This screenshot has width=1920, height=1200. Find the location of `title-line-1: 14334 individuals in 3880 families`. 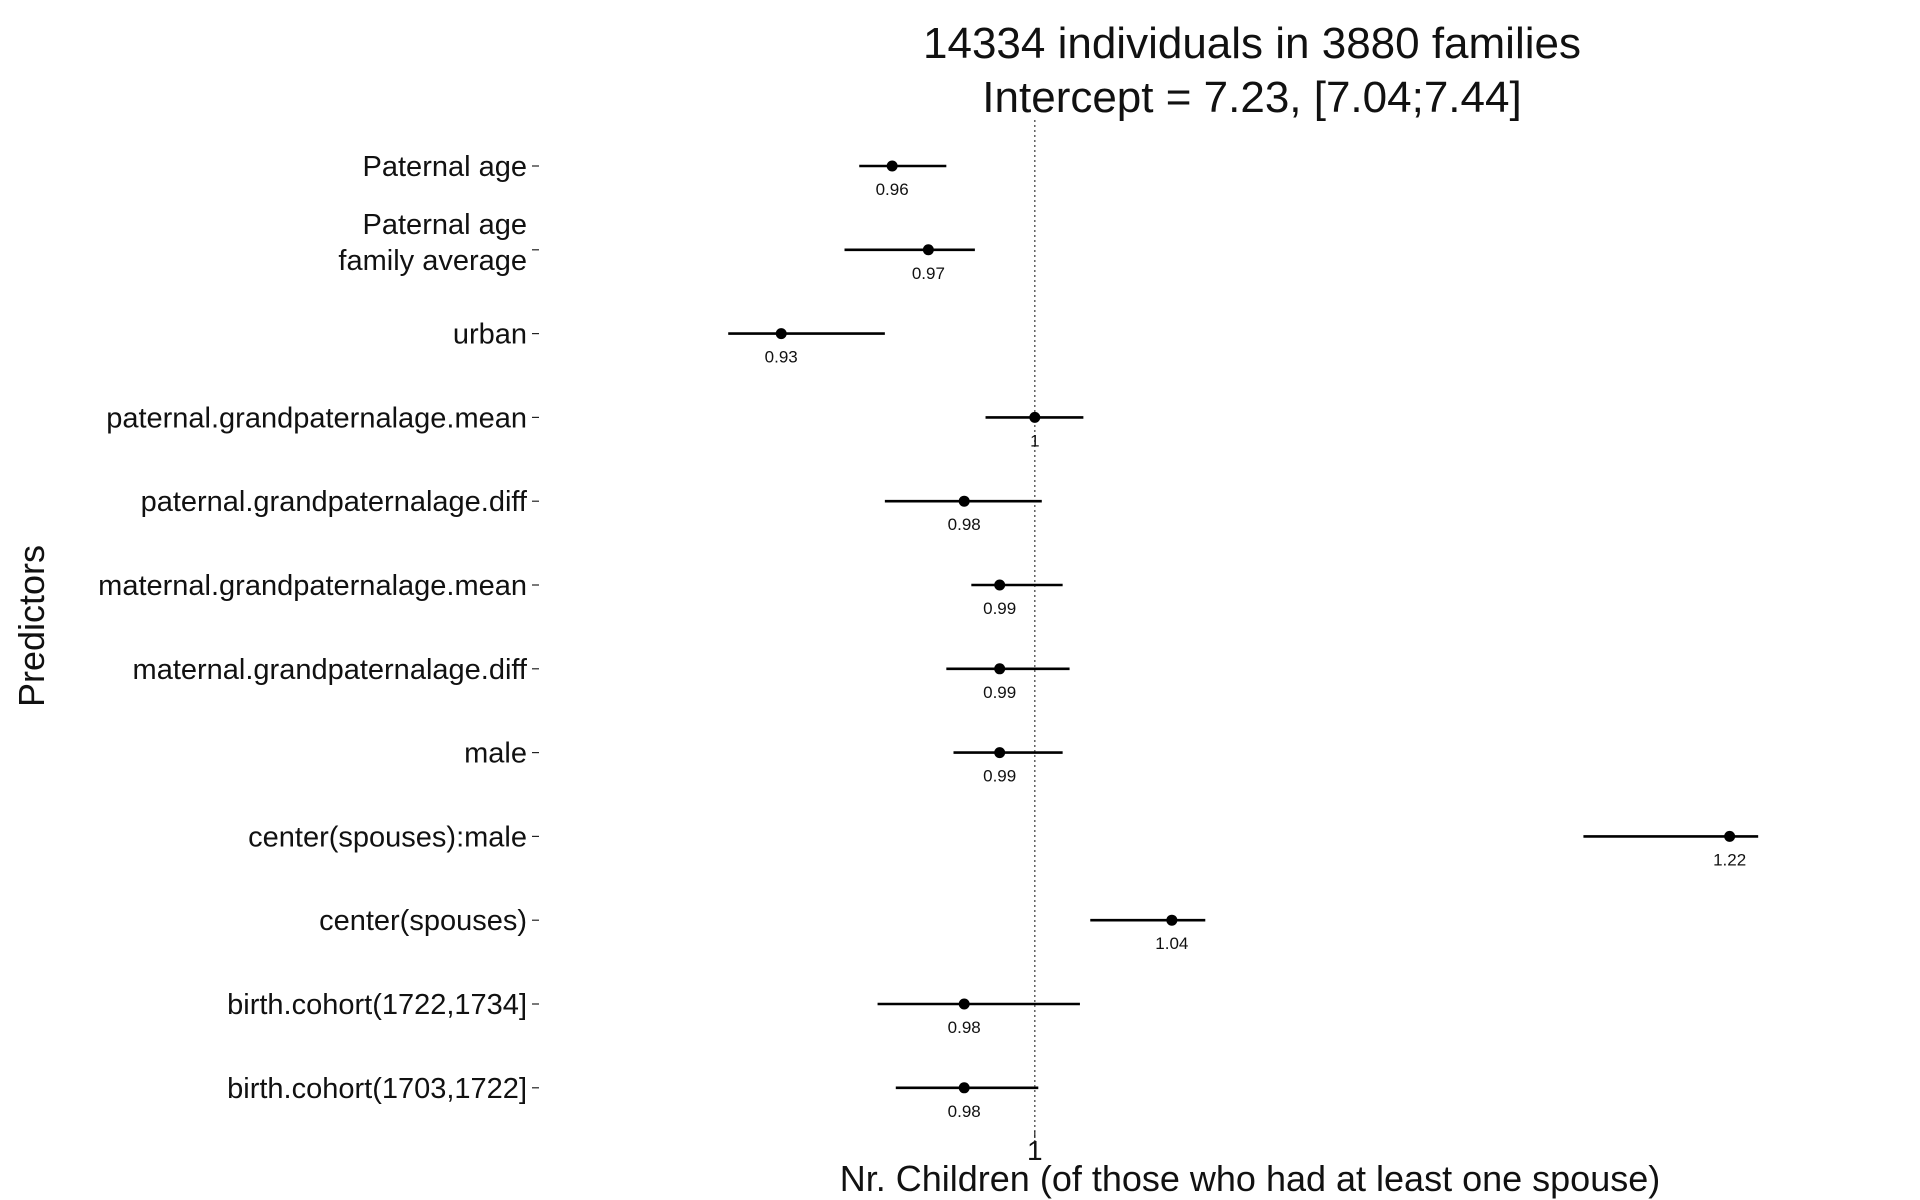

title-line-1: 14334 individuals in 3880 families is located at coordinates (1252, 43).